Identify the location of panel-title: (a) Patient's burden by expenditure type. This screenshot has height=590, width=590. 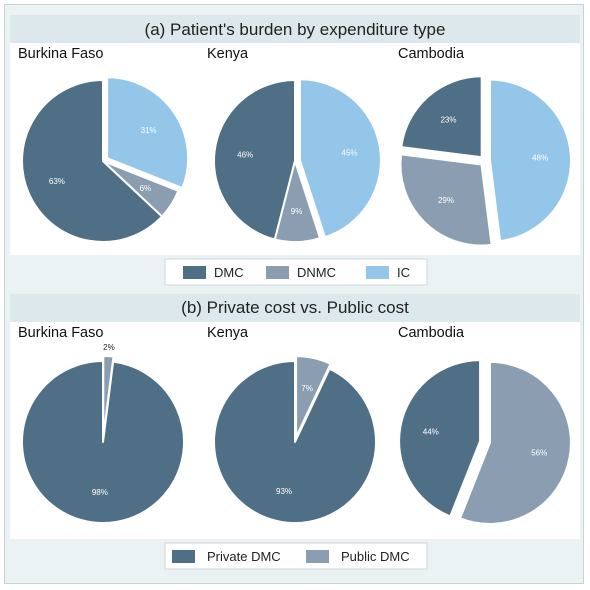
(295, 29).